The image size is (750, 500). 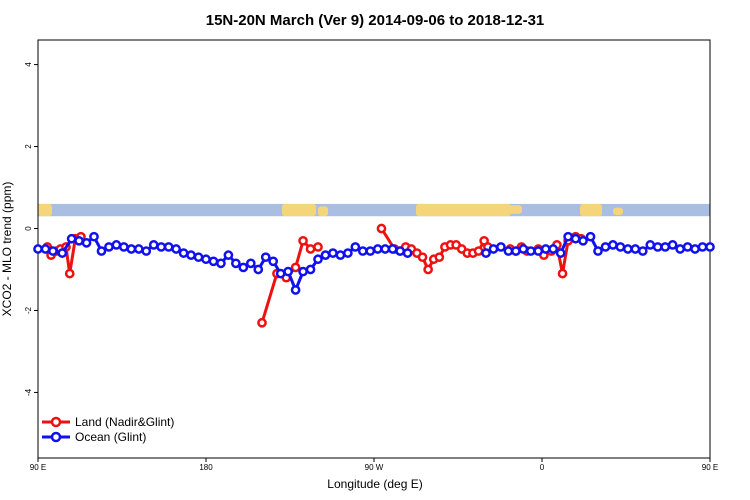 I want to click on legend-label-land: Land (Nadir&Glint), so click(x=124, y=422).